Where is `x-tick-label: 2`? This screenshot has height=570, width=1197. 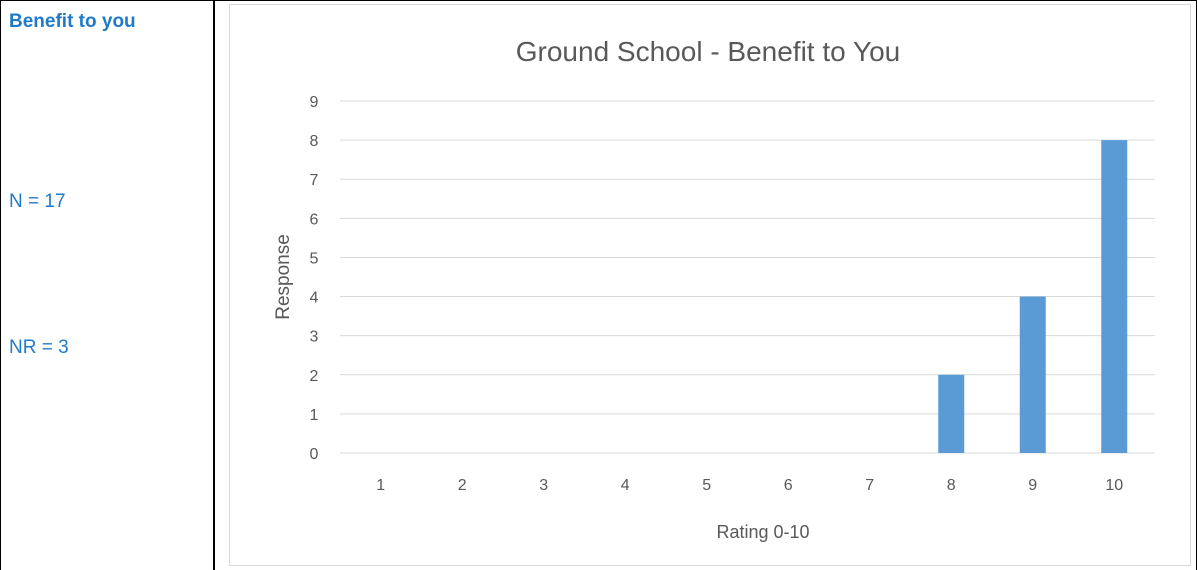 x-tick-label: 2 is located at coordinates (462, 485).